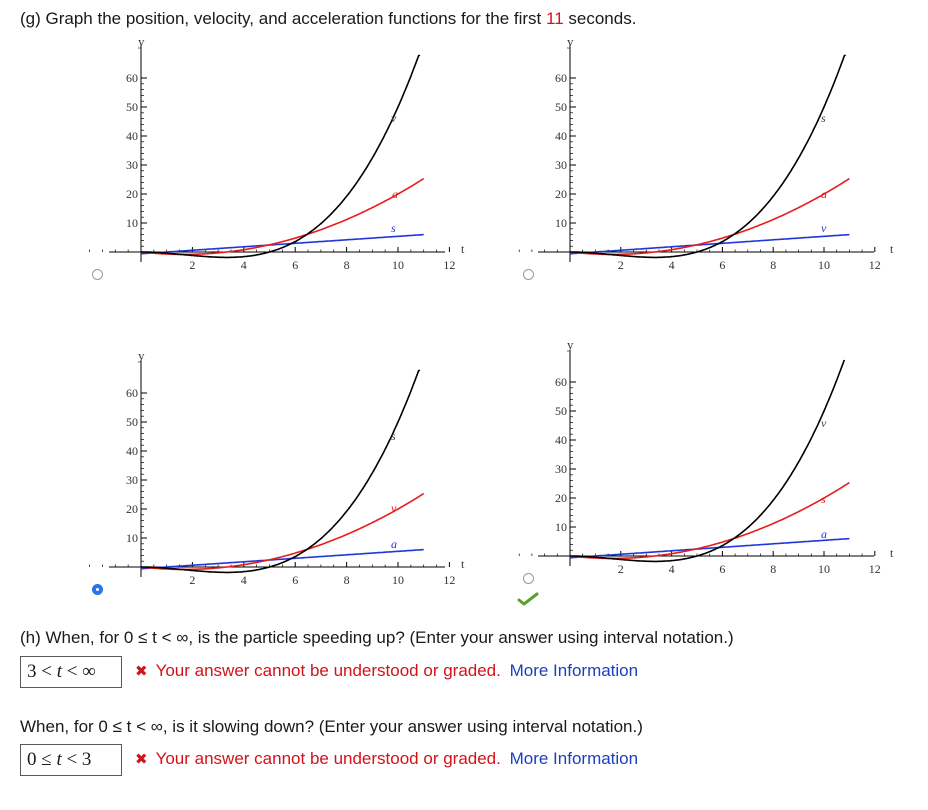 This screenshot has width=928, height=810. I want to click on answer-1-post: < ∞, so click(79, 671).